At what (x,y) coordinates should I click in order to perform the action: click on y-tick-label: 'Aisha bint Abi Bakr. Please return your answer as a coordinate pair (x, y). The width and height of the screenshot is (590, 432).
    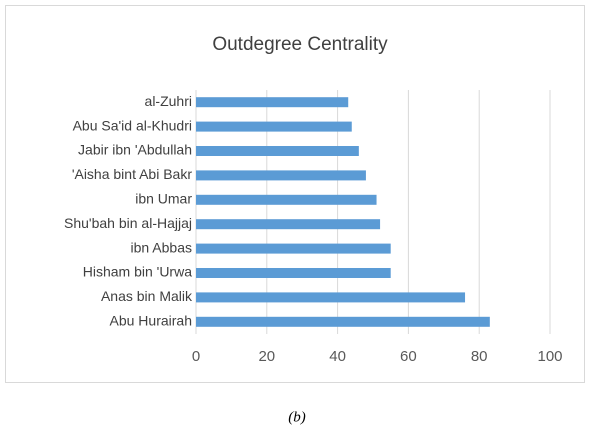
    Looking at the image, I should click on (132, 174).